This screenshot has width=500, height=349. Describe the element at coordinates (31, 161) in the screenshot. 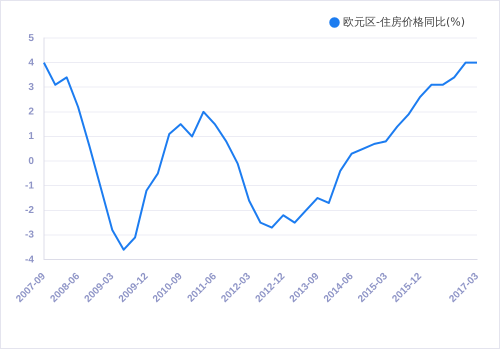

I see `y-tick-label: 0` at that location.